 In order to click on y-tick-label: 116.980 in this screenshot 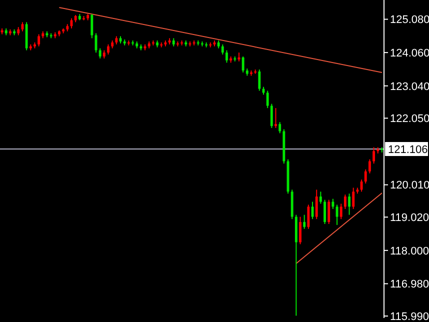, I will do `click(409, 284)`.